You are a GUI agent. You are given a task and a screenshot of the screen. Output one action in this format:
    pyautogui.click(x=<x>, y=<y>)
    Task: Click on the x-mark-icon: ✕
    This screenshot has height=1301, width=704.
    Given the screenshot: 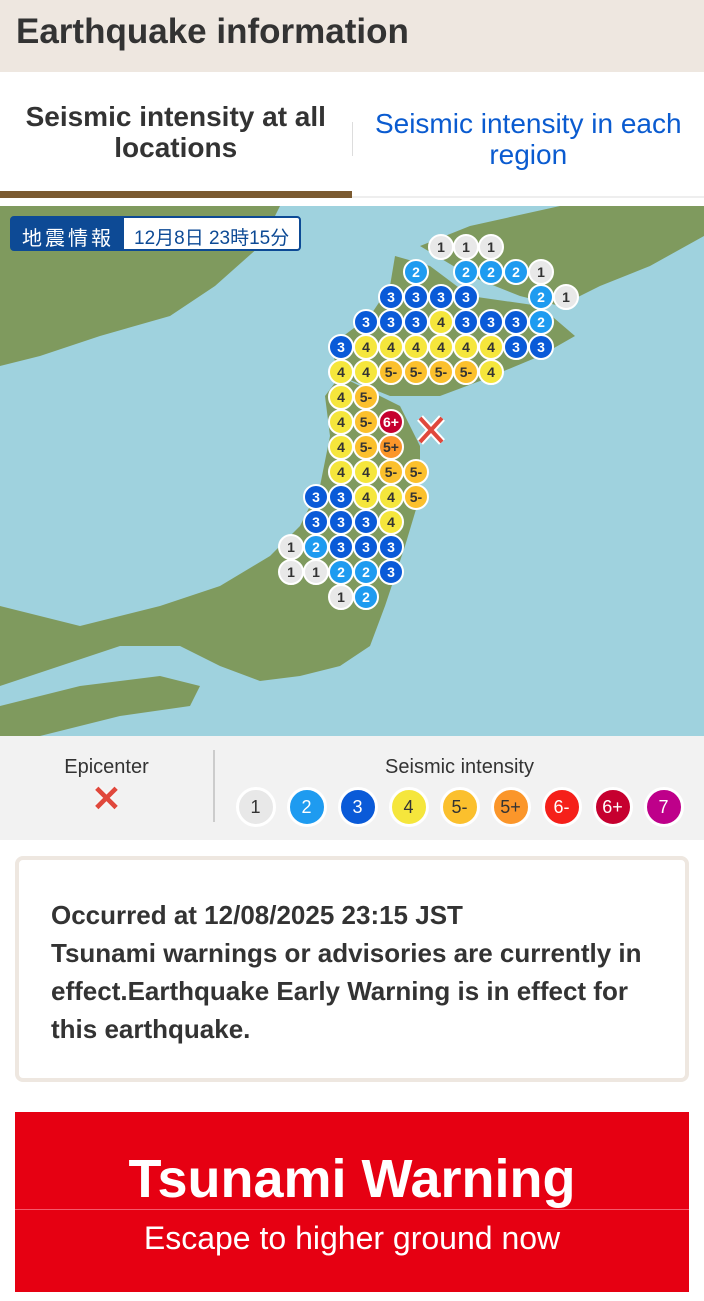 What is the action you would take?
    pyautogui.click(x=106, y=798)
    